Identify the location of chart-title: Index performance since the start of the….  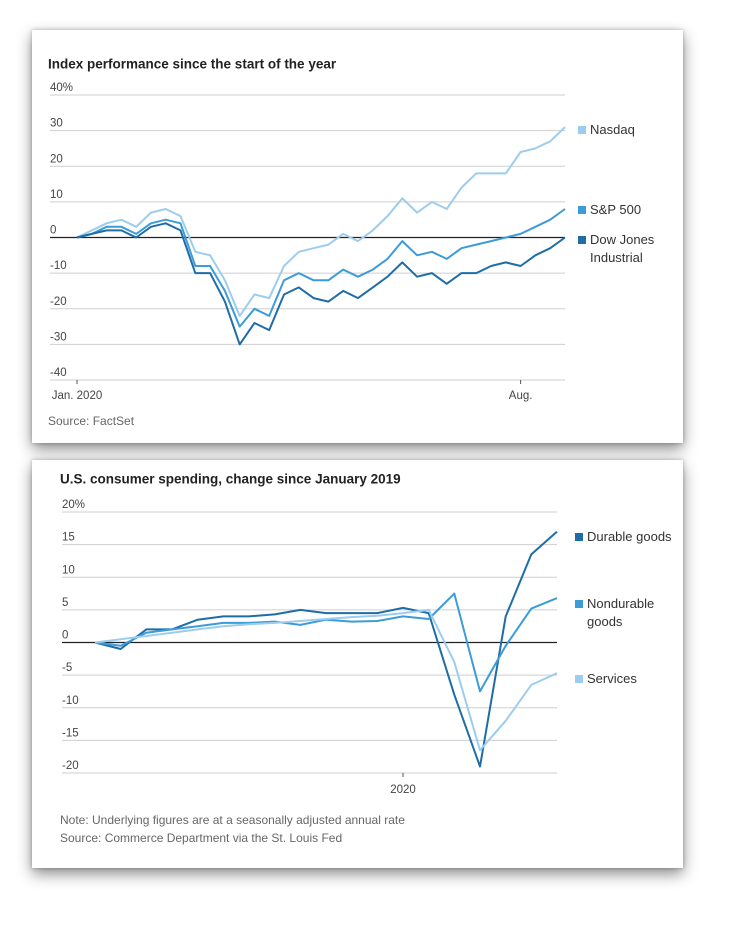
(192, 64).